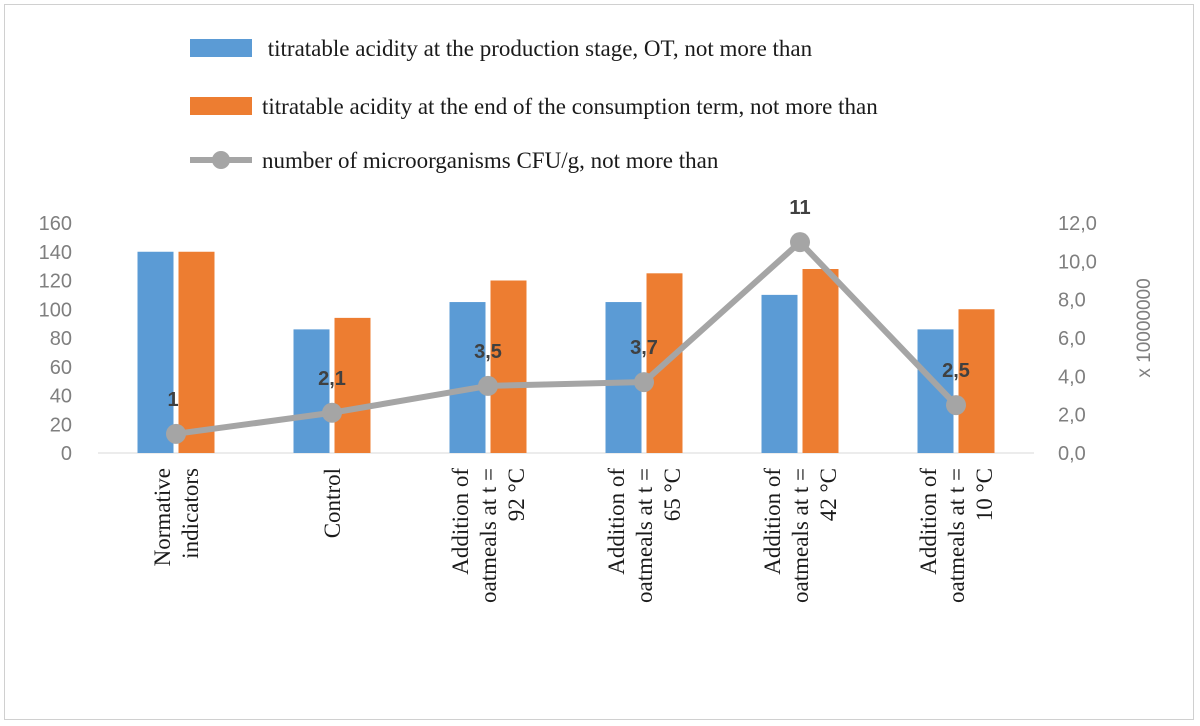 This screenshot has height=726, width=1200. I want to click on y-left-tick-label: 80, so click(61, 339).